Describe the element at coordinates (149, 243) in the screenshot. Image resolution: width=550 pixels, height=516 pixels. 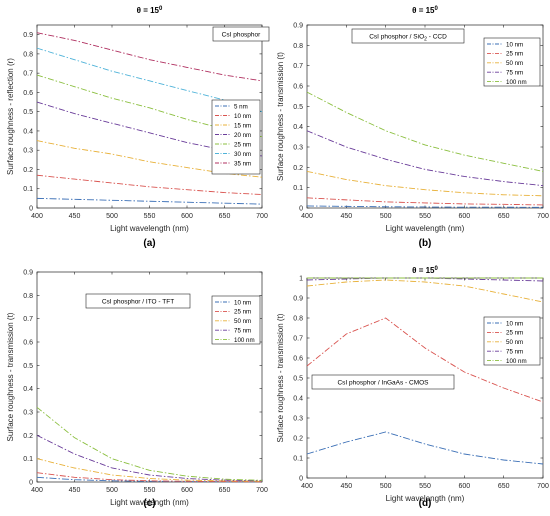
I see `panel-label: (a)` at that location.